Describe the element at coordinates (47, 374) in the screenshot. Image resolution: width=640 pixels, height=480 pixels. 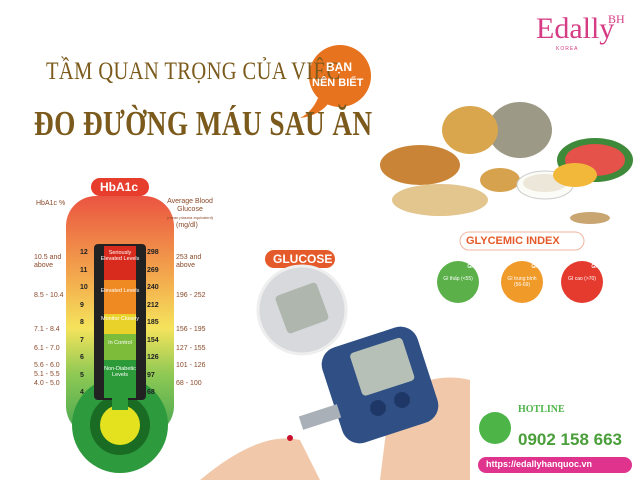
I see `hba1c-range: 5.1 - 5.5` at that location.